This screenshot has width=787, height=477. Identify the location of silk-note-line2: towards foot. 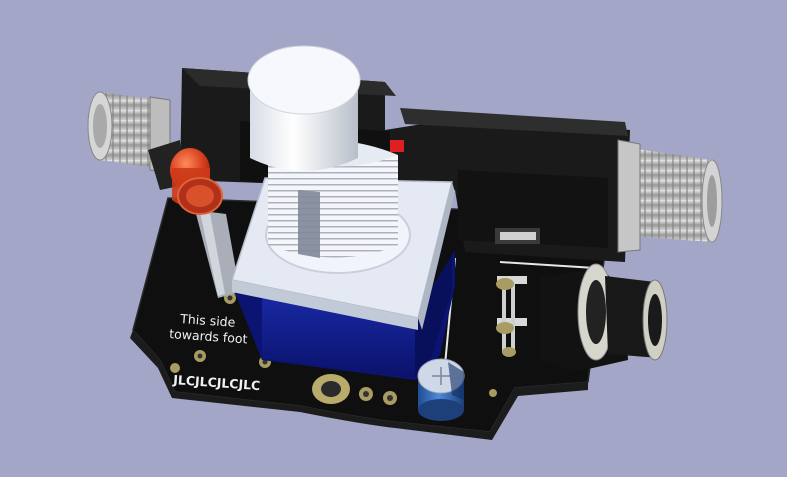
(208, 336).